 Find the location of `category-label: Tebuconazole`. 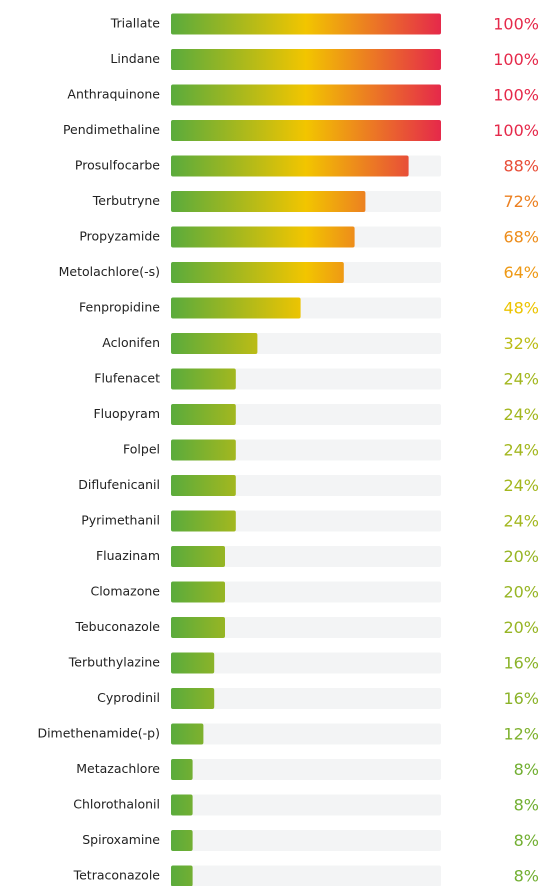

category-label: Tebuconazole is located at coordinates (117, 626).